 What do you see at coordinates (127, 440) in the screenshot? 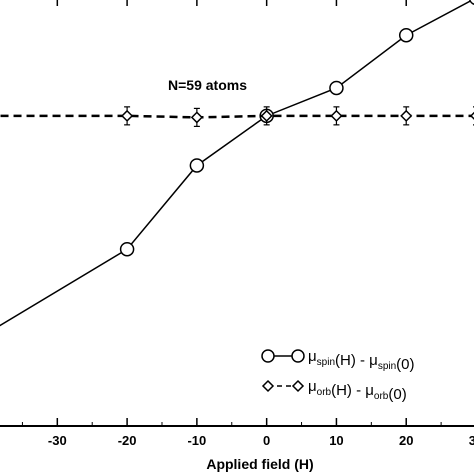
I see `x-tick-label: -20` at bounding box center [127, 440].